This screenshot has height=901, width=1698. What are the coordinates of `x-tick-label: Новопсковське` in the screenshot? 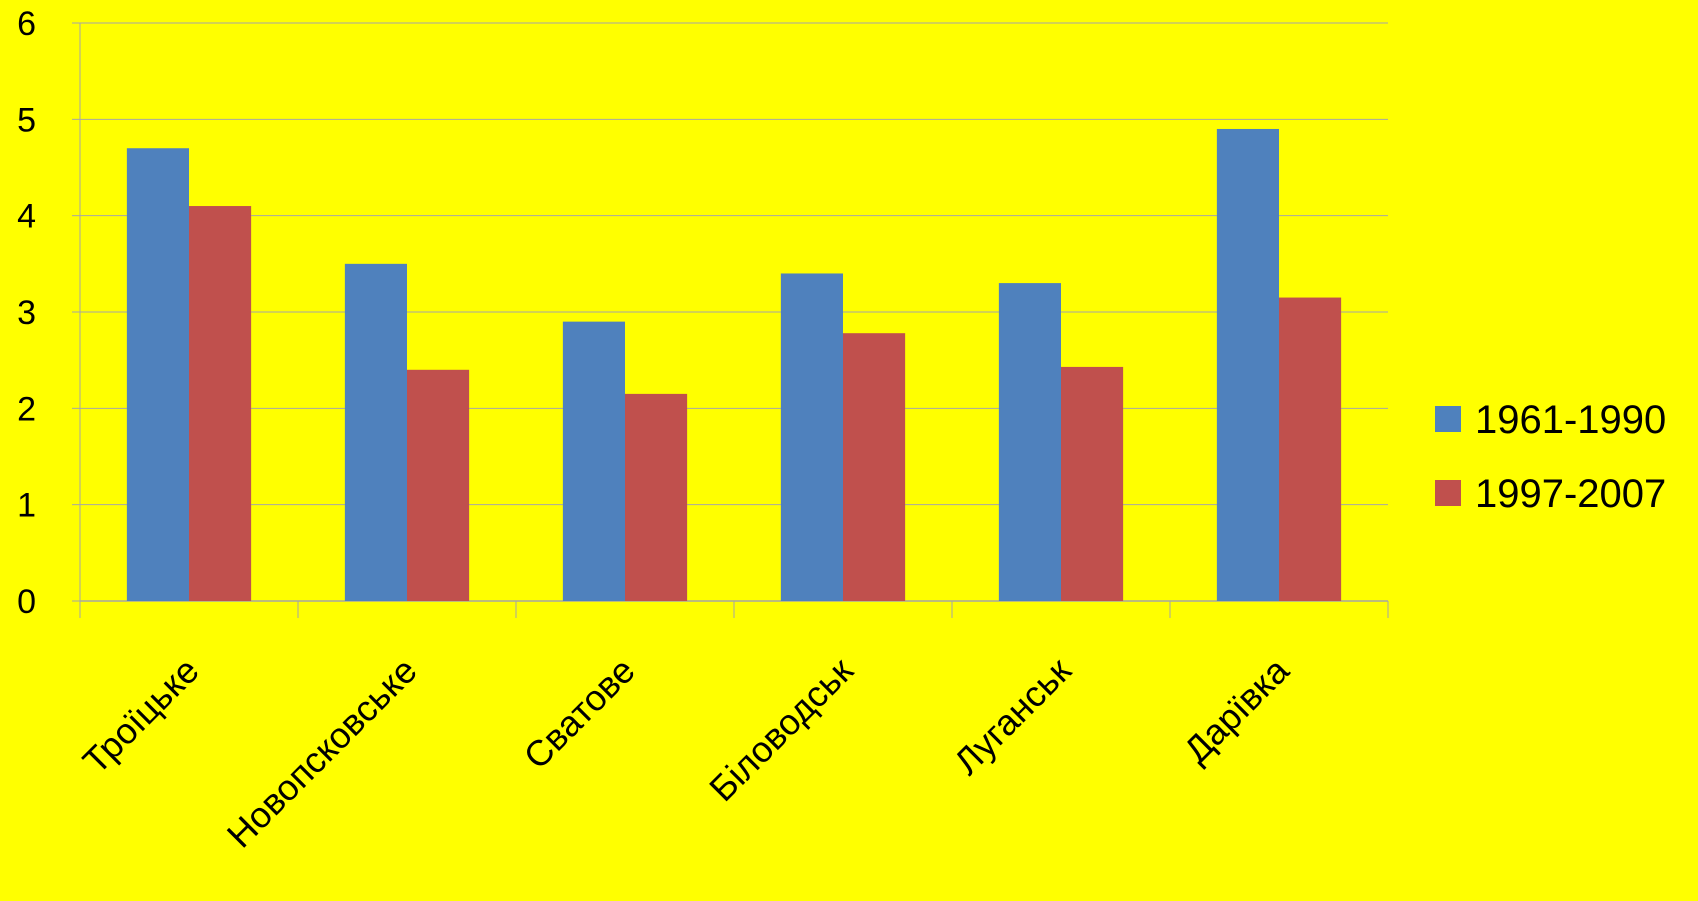 It's located at (322, 753).